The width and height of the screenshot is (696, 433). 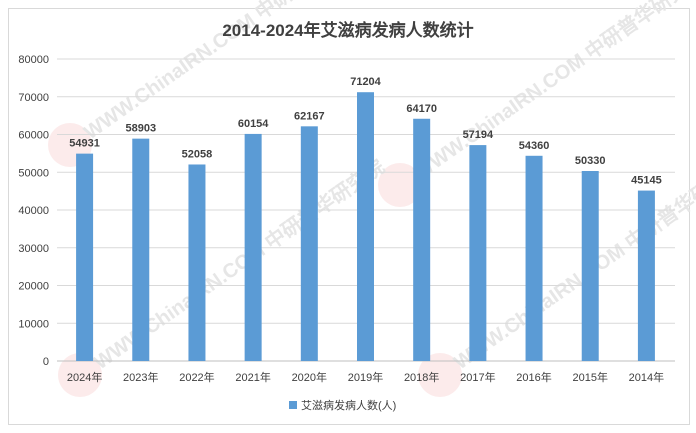 I want to click on x-tick-label: 2019年, so click(x=365, y=377).